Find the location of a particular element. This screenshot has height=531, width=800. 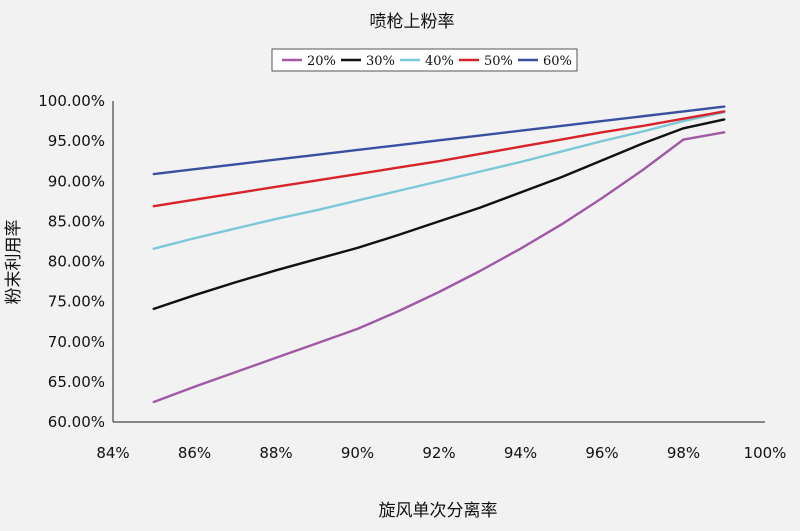

series-line-60pct is located at coordinates (439, 140).